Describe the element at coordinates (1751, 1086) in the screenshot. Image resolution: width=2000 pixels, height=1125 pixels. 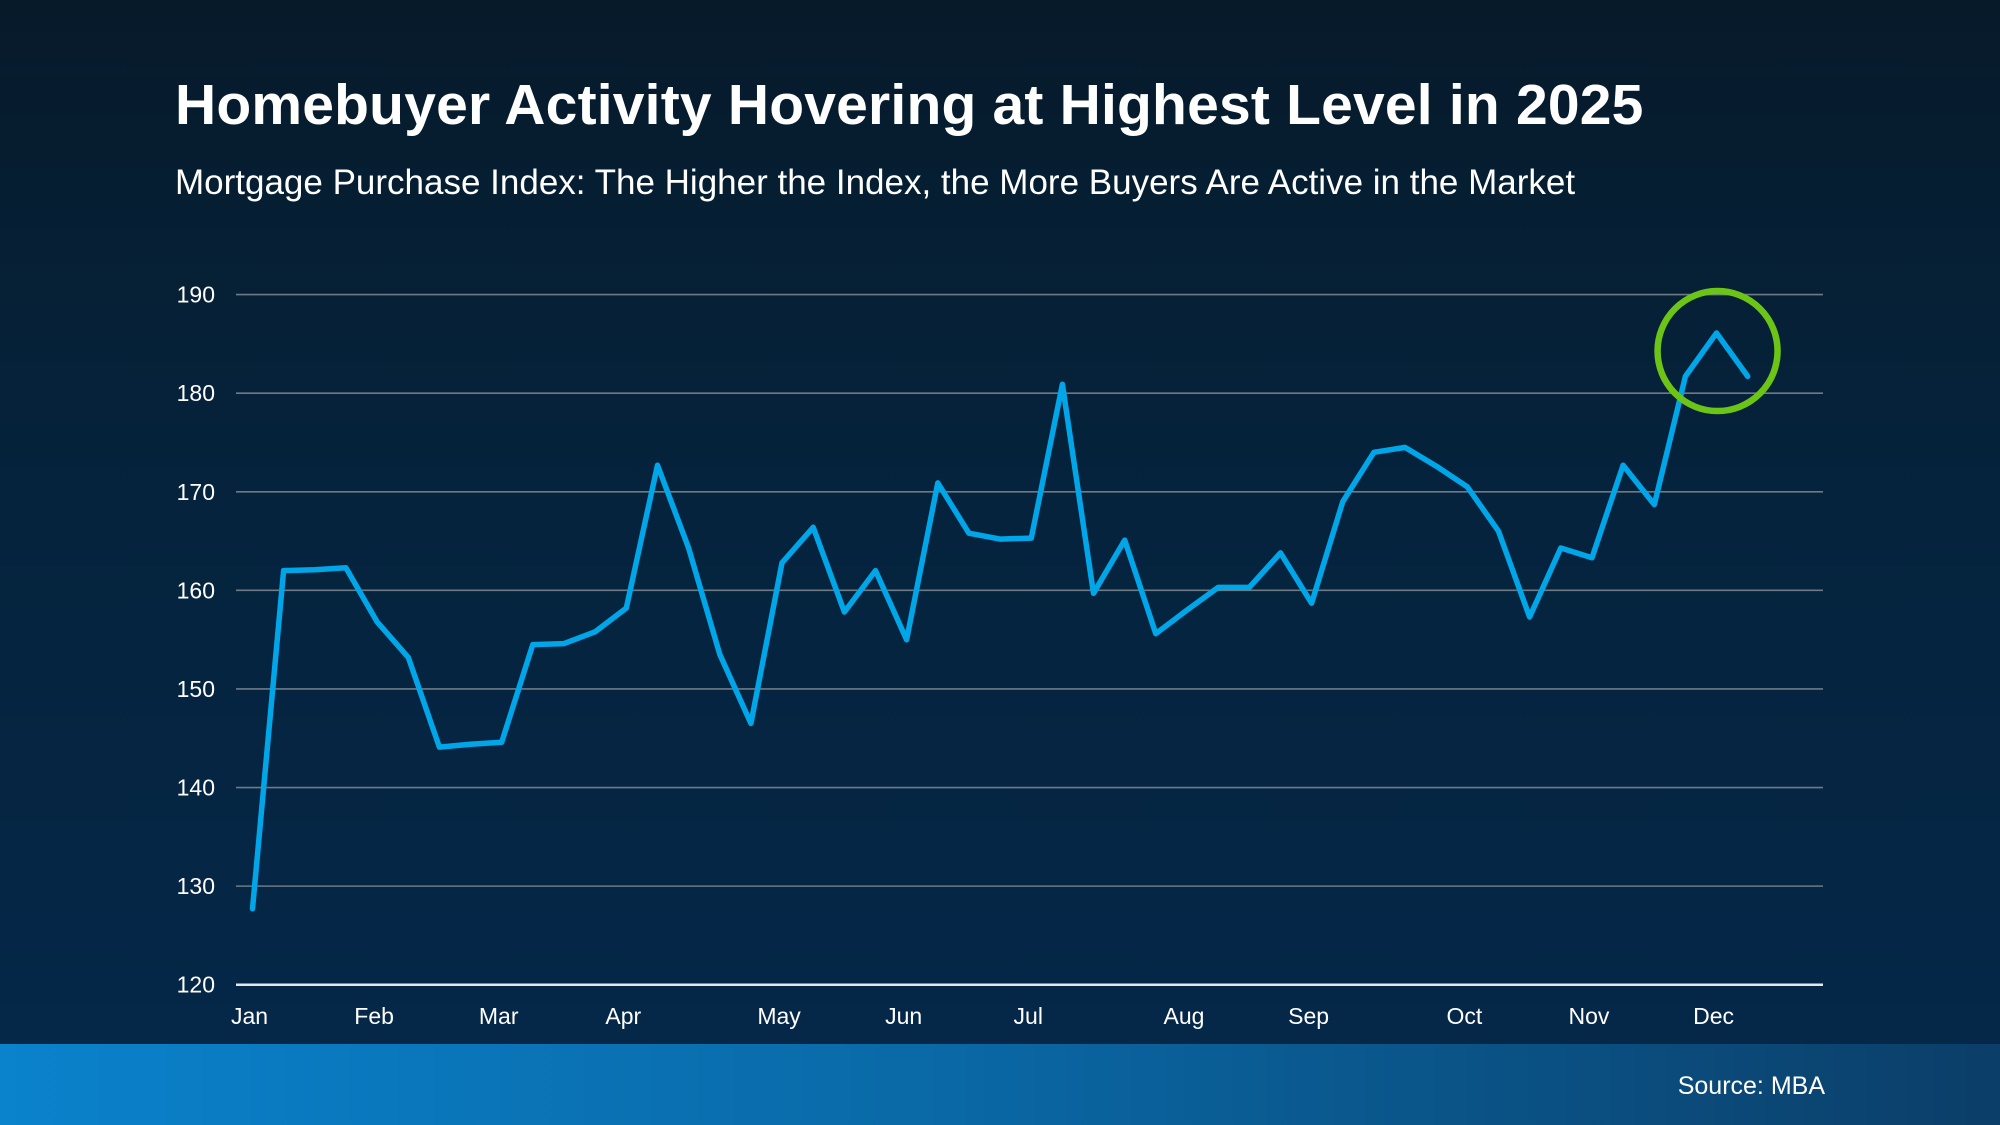
I see `source-label: Source: MBA` at that location.